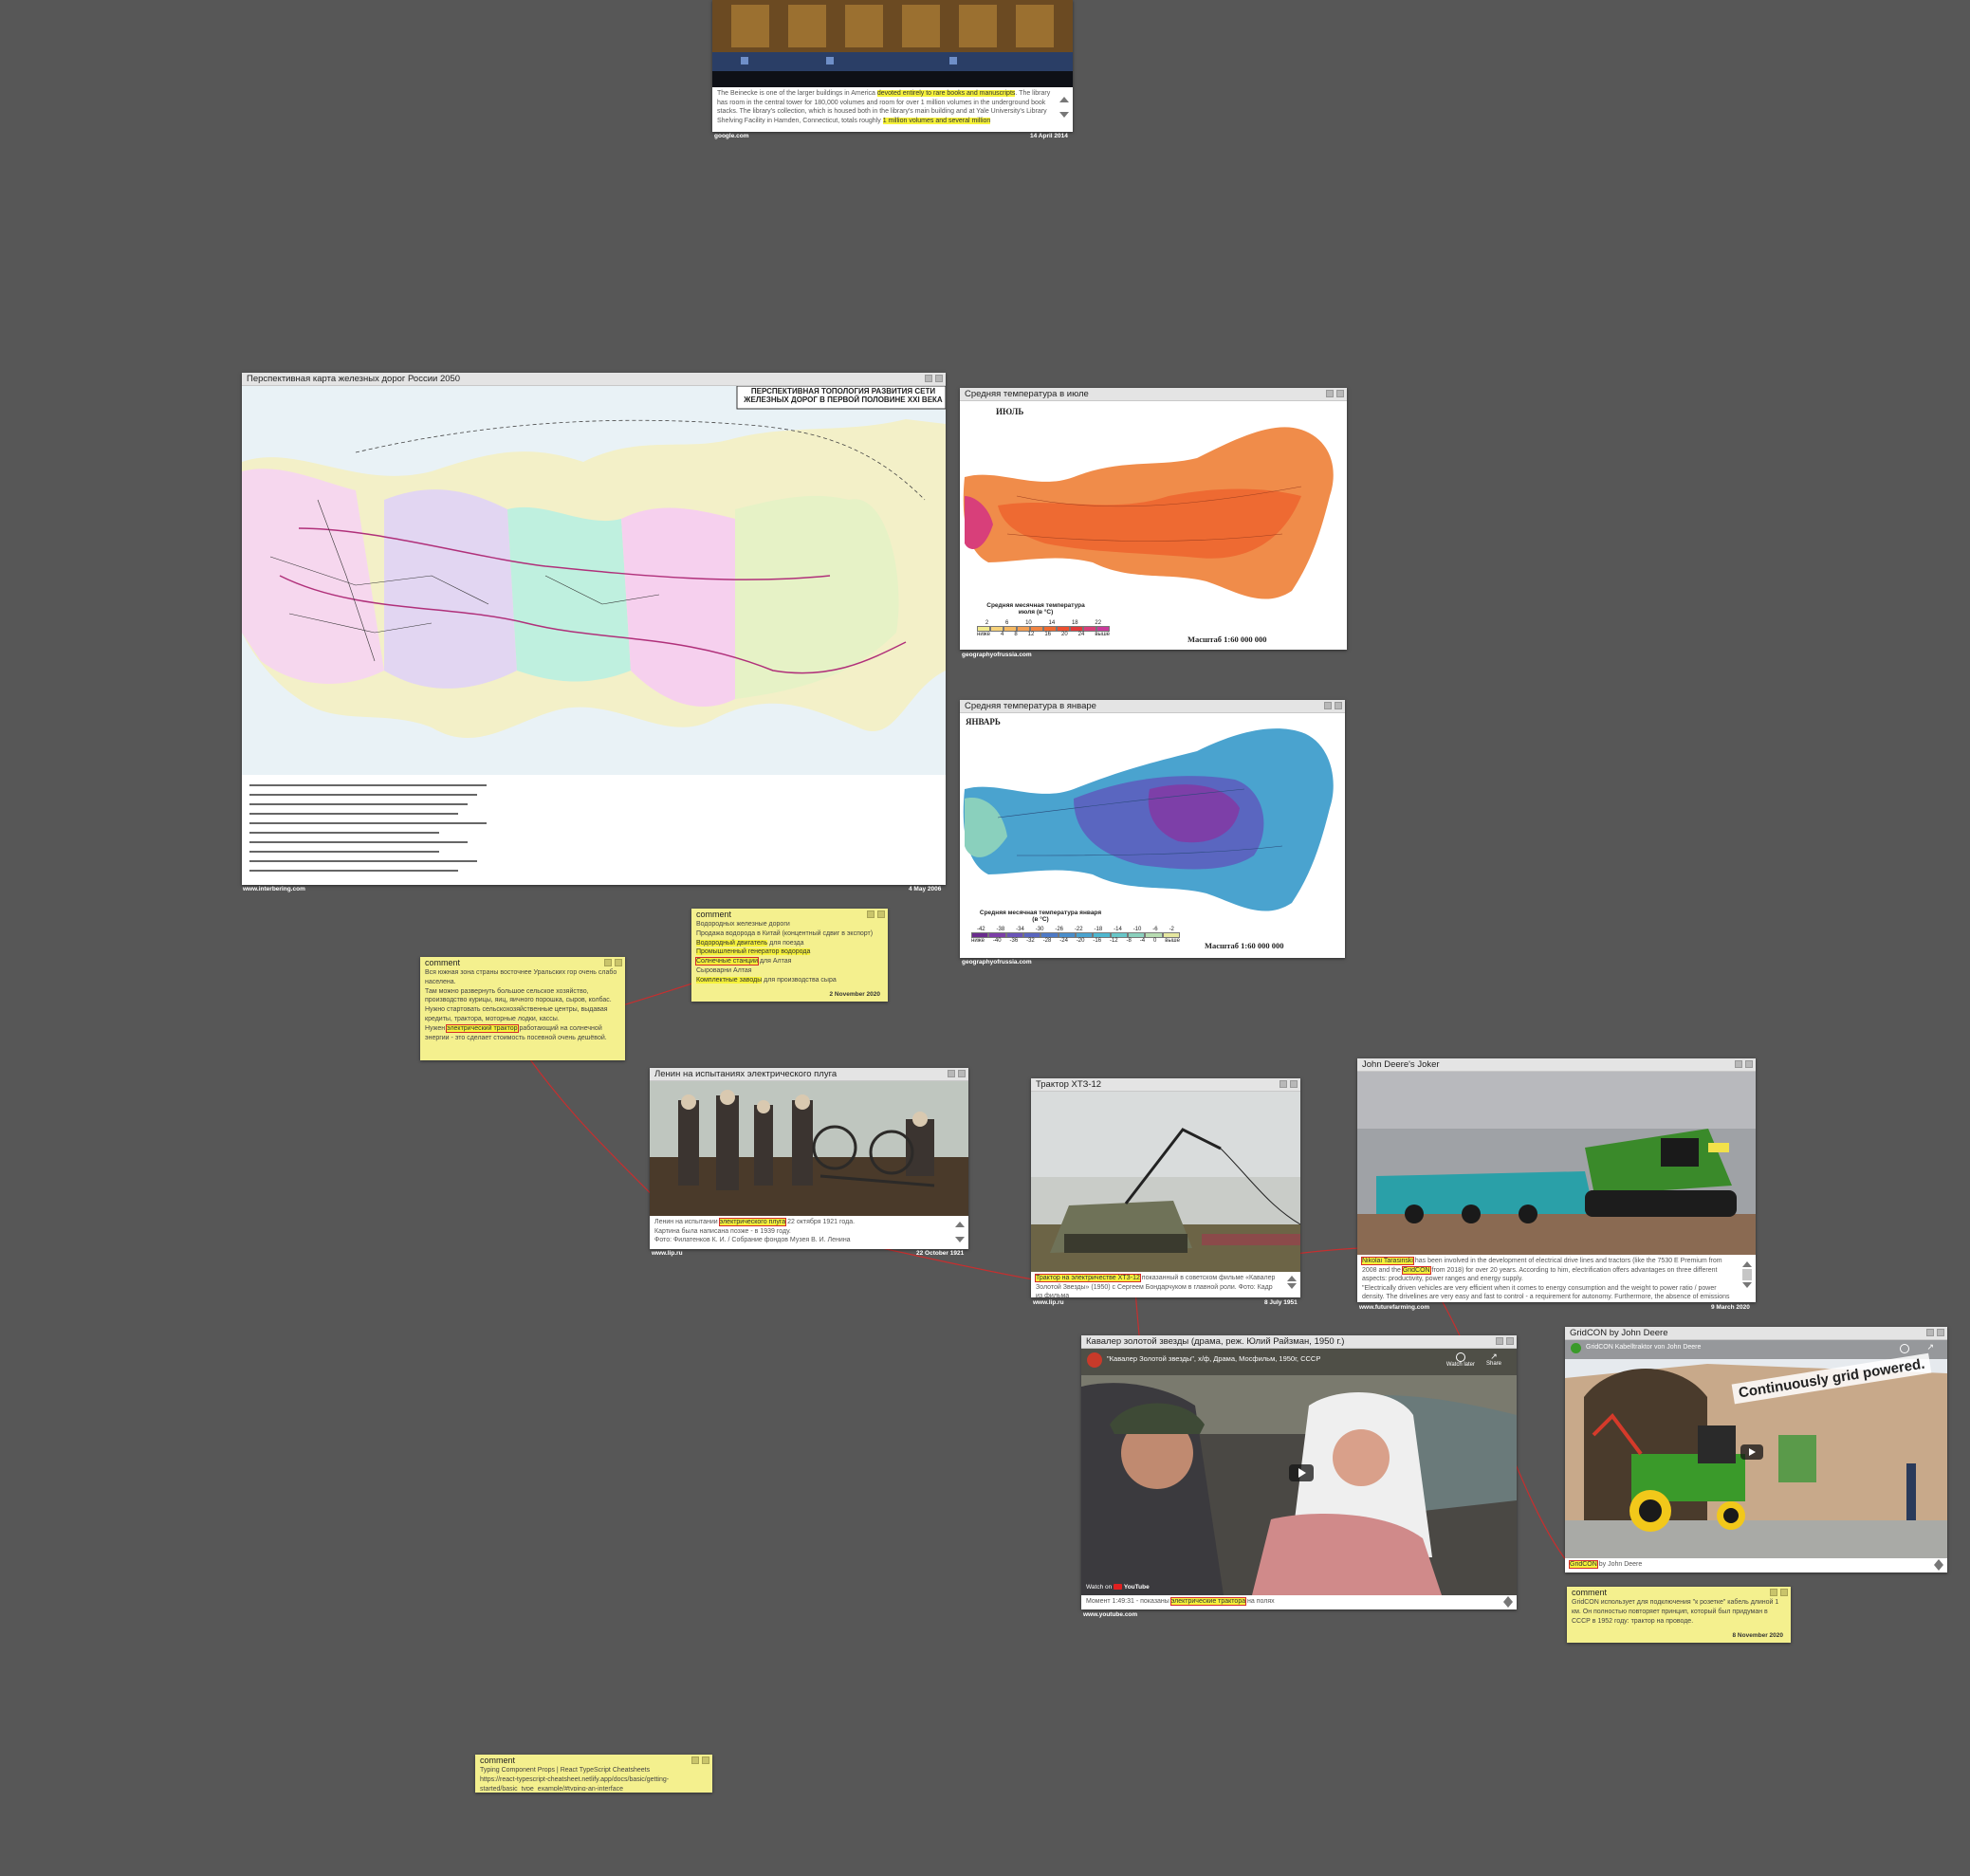 This screenshot has width=1970, height=1876. What do you see at coordinates (482, 1028) in the screenshot?
I see `linked-highlight: электрический трактор` at bounding box center [482, 1028].